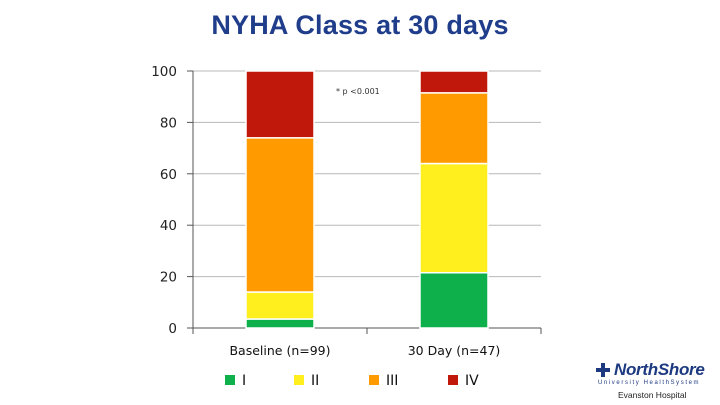  What do you see at coordinates (279, 350) in the screenshot?
I see `x-category-label: Baseline (n=99)` at bounding box center [279, 350].